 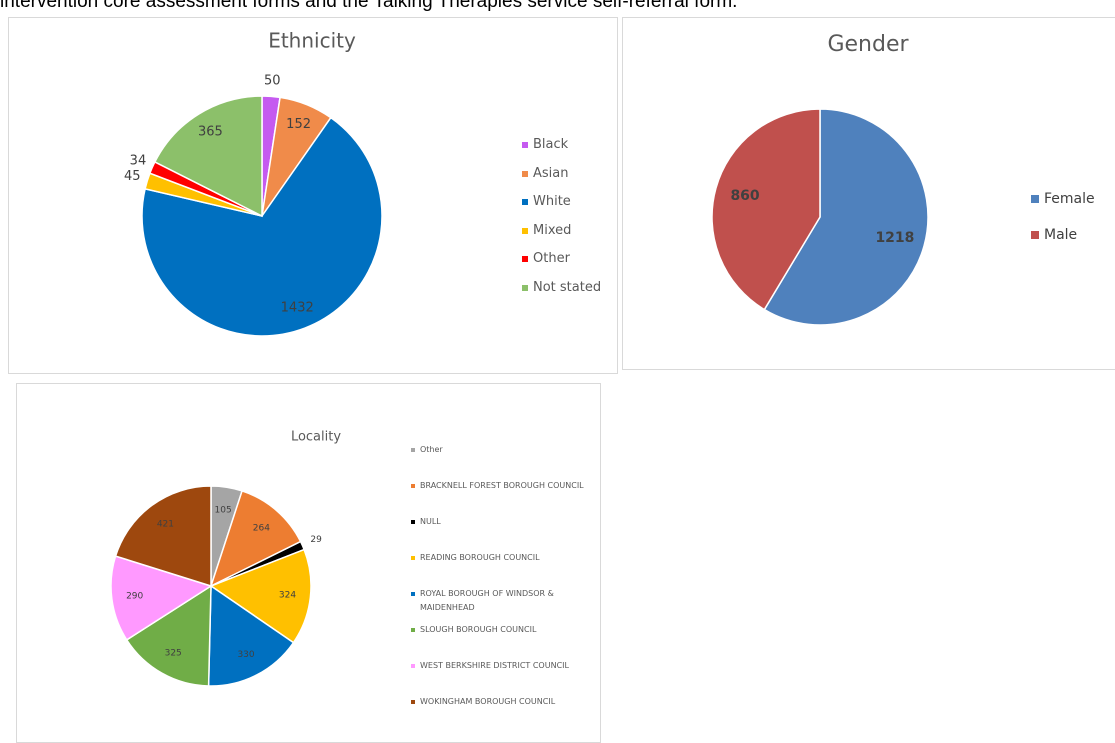 I want to click on chart-title: Locality, so click(x=316, y=437).